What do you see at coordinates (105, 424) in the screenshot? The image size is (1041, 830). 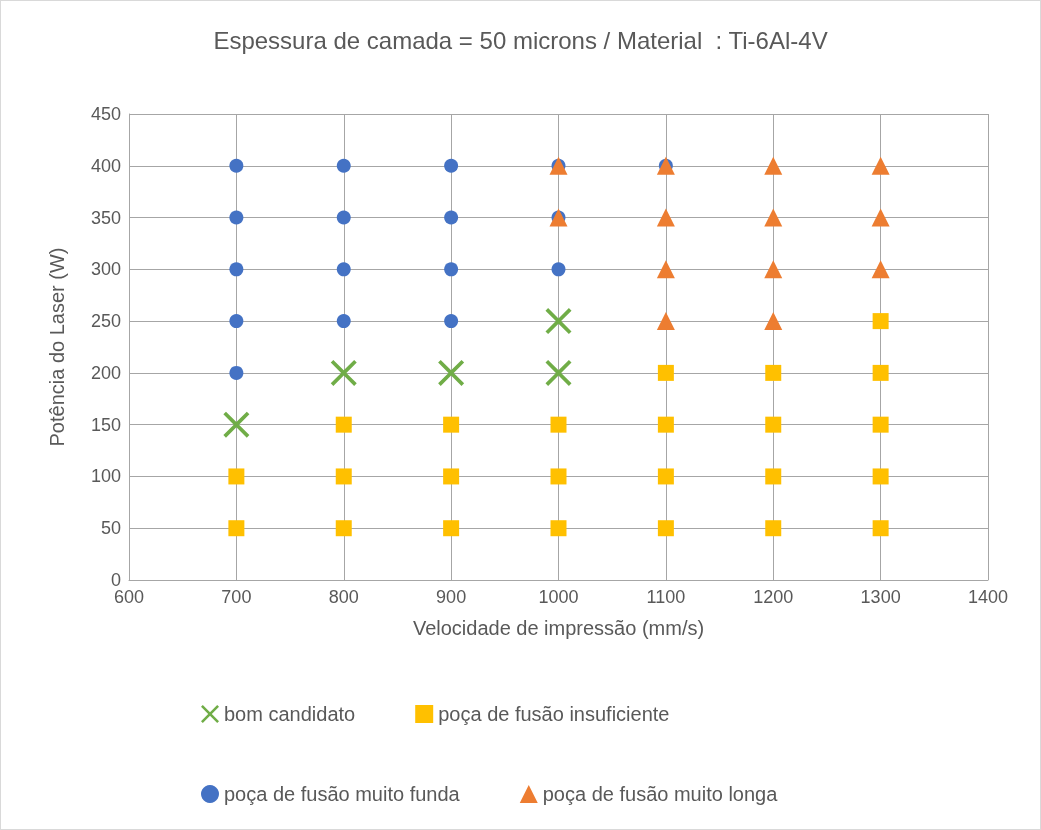 I see `y-tick-label: 150` at bounding box center [105, 424].